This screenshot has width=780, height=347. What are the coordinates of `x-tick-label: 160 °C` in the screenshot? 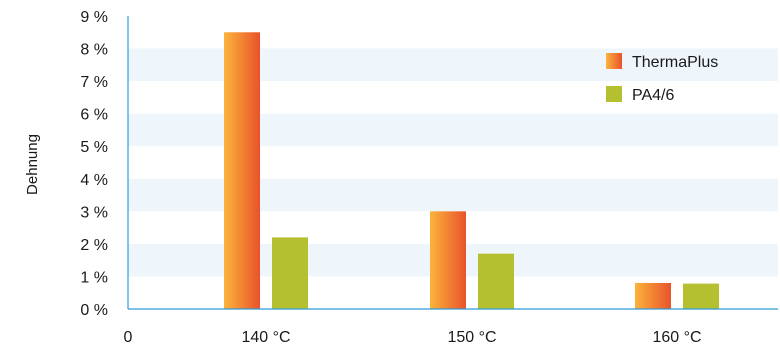 It's located at (676, 337).